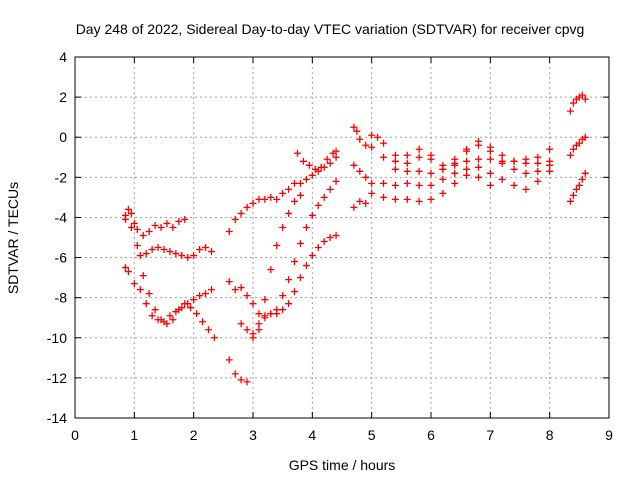  Describe the element at coordinates (422, 191) in the screenshot. I see `series-arc-l` at that location.